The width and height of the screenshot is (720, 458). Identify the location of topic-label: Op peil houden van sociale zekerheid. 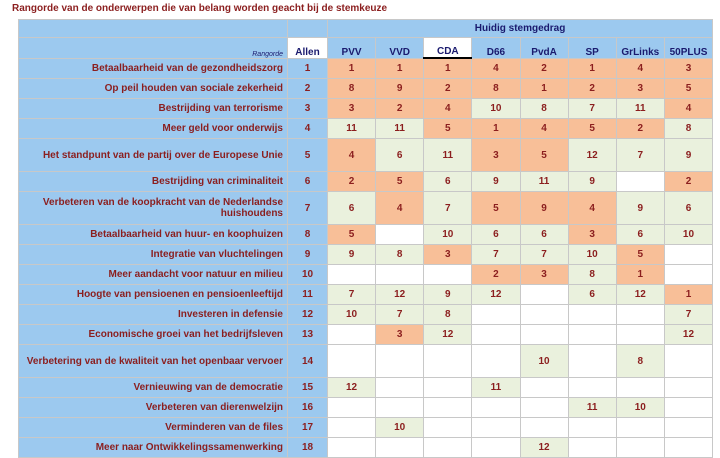
(153, 88).